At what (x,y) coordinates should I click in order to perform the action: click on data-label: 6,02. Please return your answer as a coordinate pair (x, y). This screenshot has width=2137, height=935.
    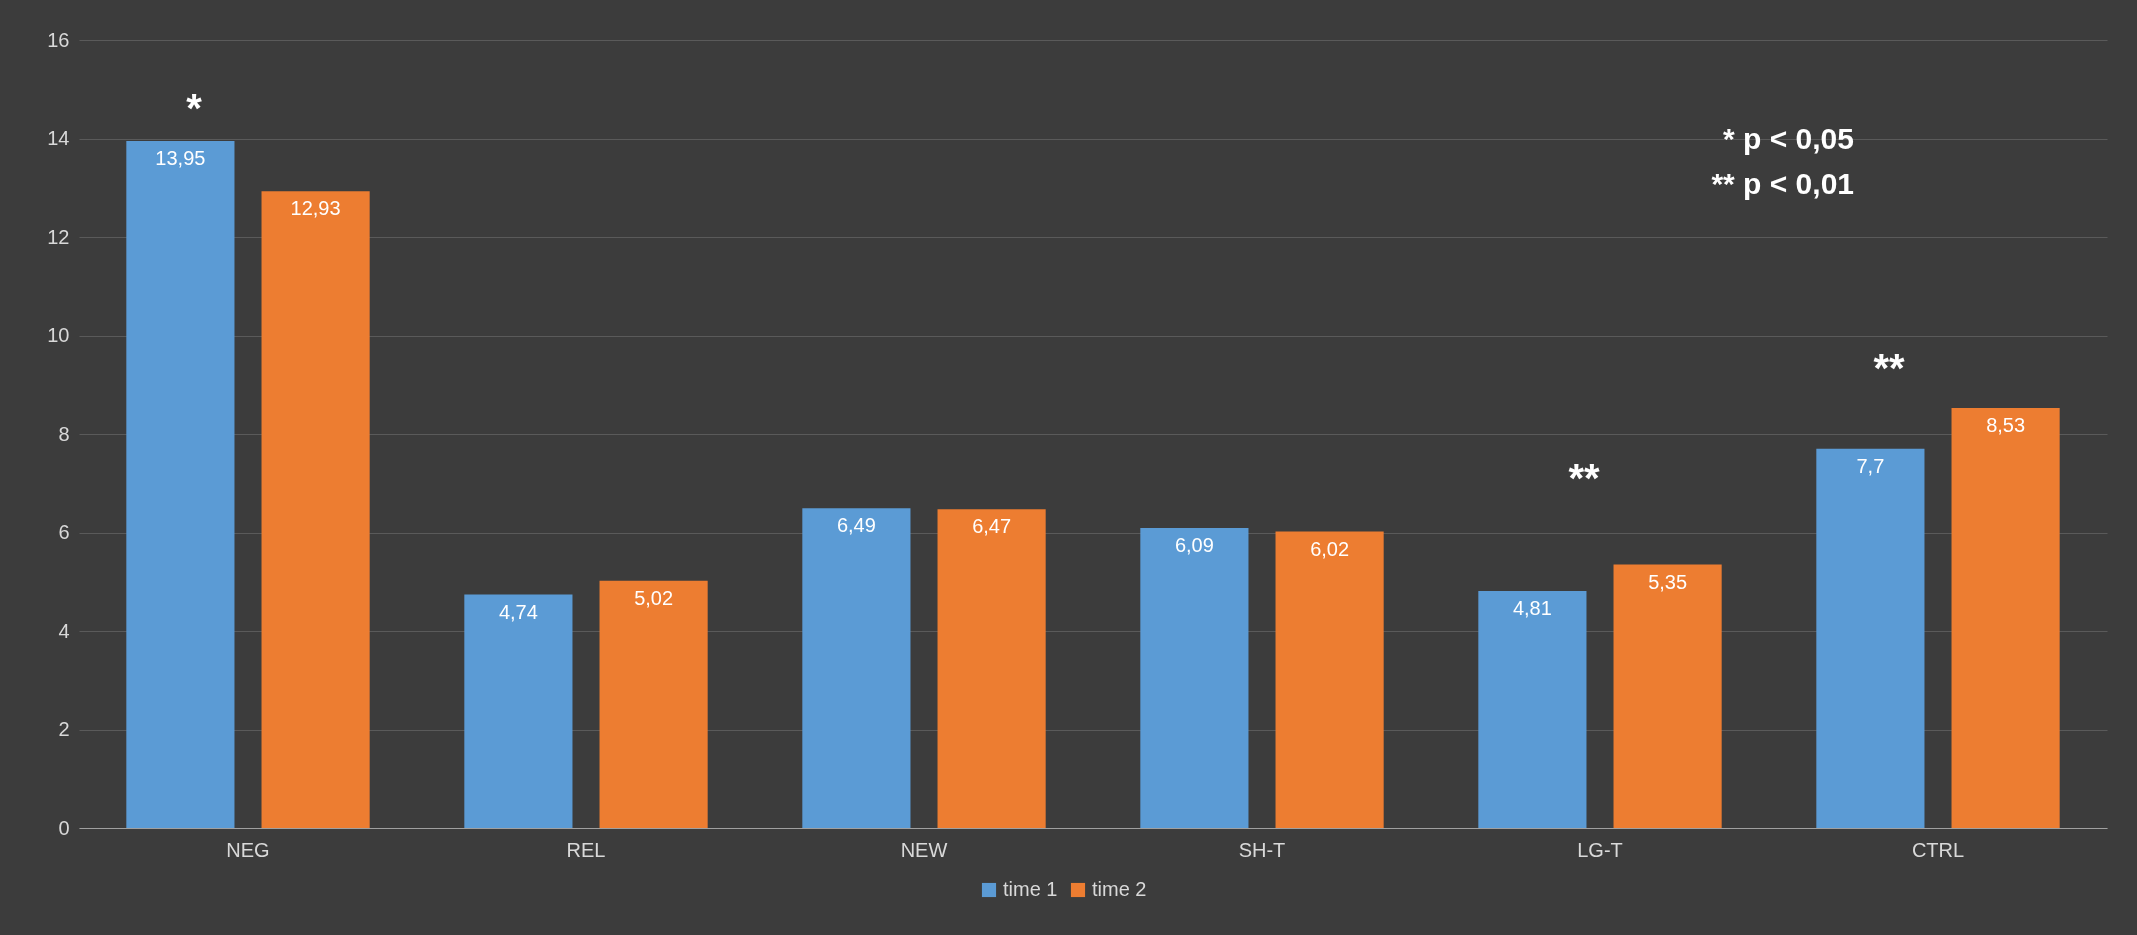
    Looking at the image, I should click on (1330, 548).